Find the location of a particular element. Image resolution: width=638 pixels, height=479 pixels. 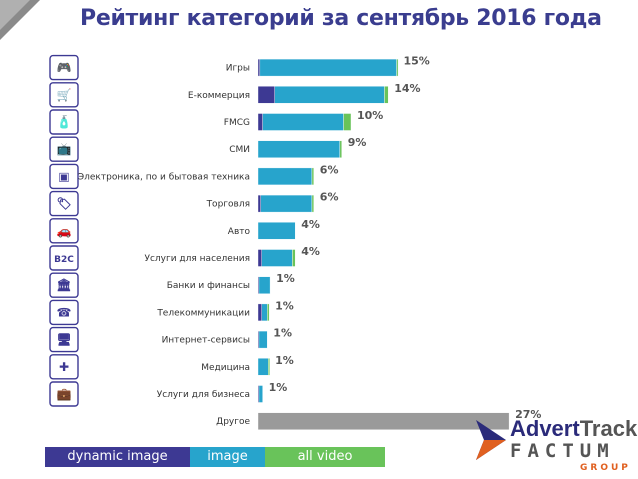

price-tag-icon-frame is located at coordinates (64, 203).